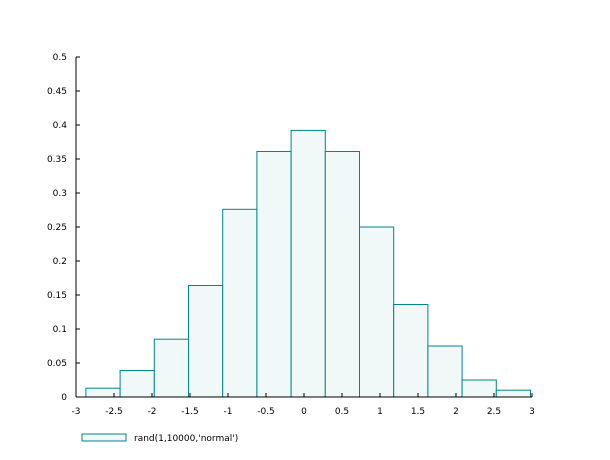 The height and width of the screenshot is (460, 610). Describe the element at coordinates (186, 439) in the screenshot. I see `legend-label: rand(1,10000,'normal')` at that location.